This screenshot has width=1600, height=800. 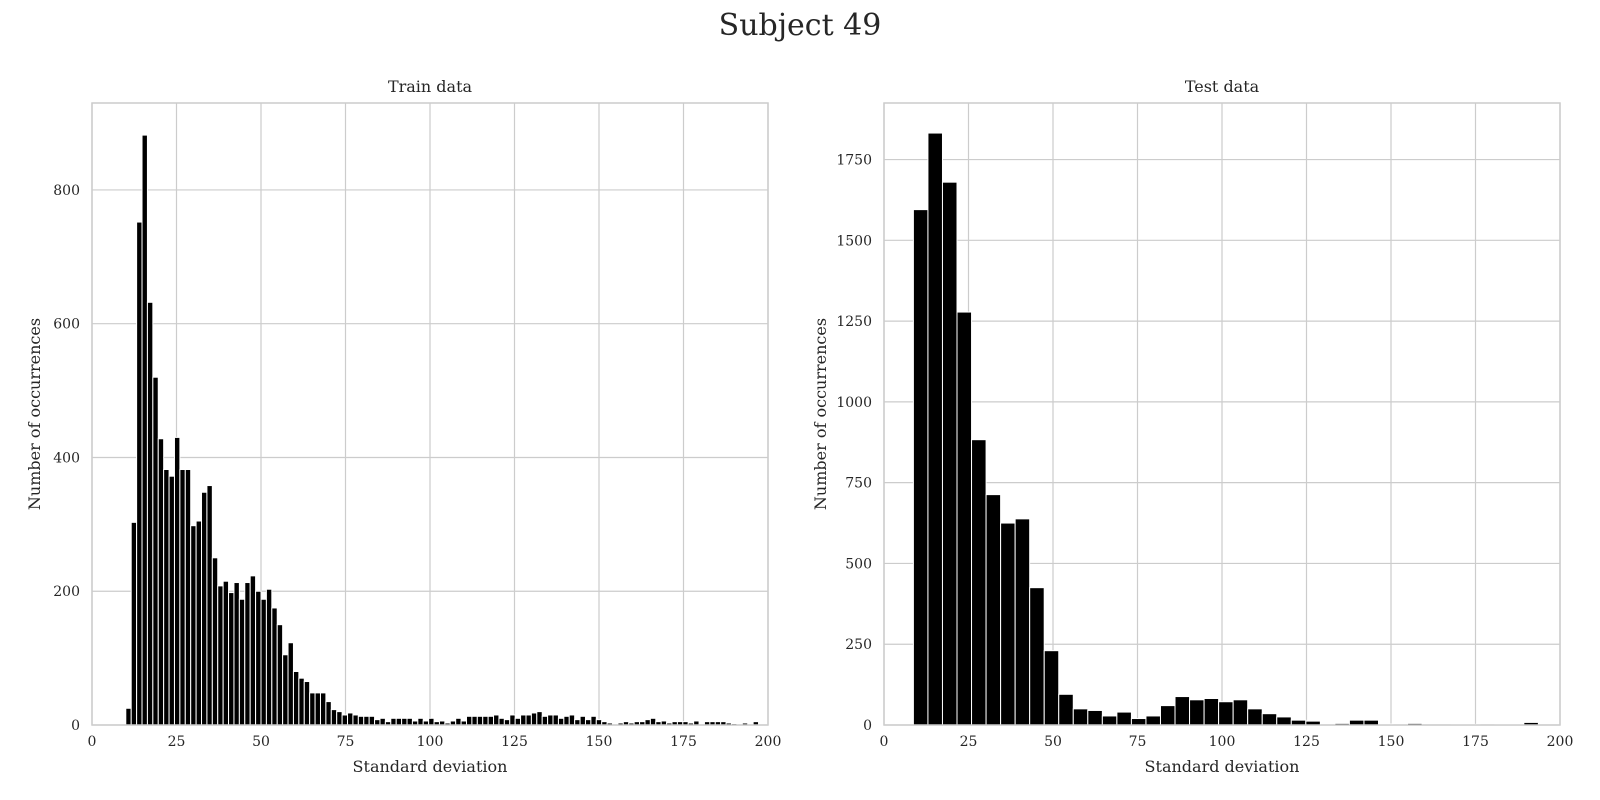 What do you see at coordinates (66, 592) in the screenshot?
I see `train-y-tick-label: 200` at bounding box center [66, 592].